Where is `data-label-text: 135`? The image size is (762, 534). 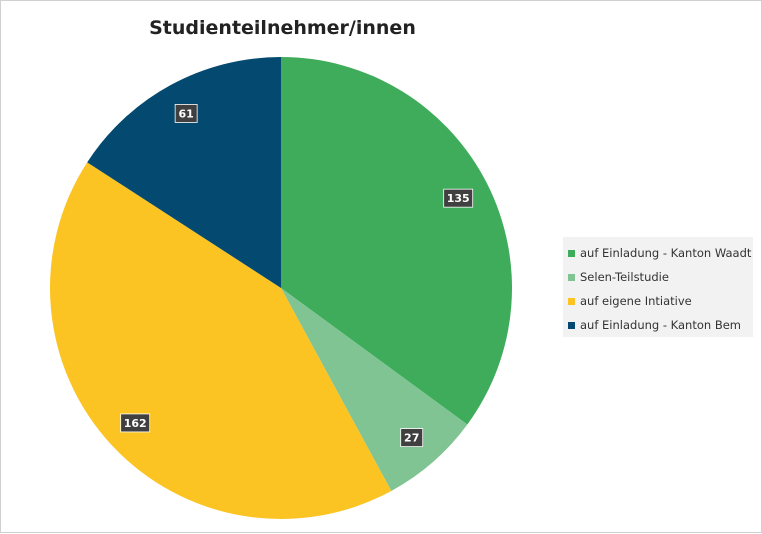
data-label-text: 135 is located at coordinates (458, 198).